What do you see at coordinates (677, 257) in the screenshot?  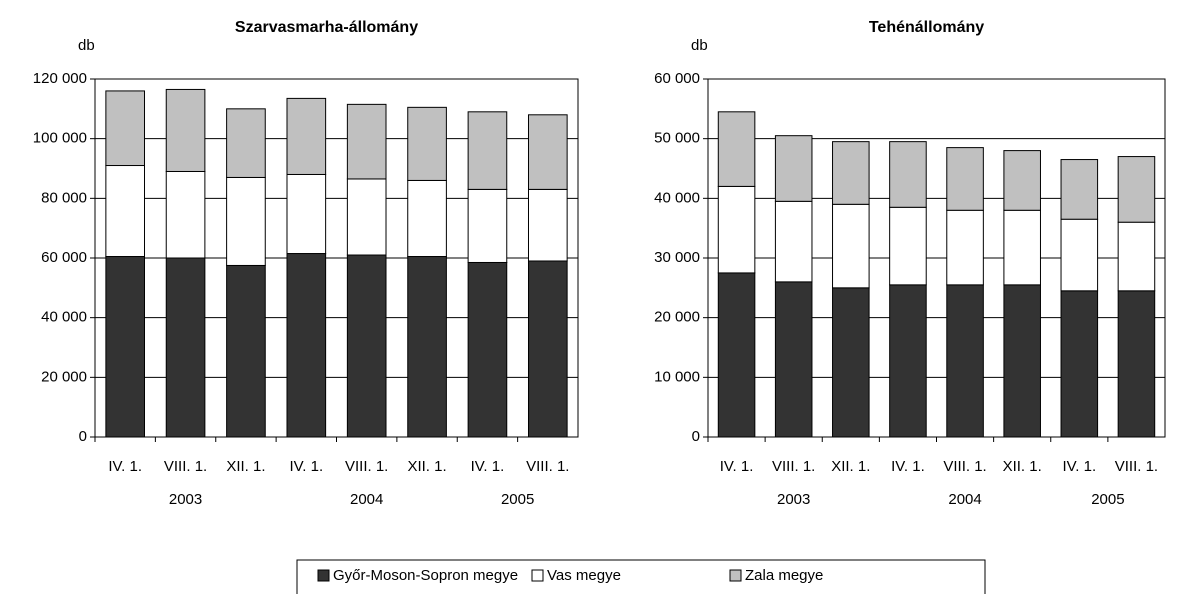 I see `y-tick-label: 30 000` at bounding box center [677, 257].